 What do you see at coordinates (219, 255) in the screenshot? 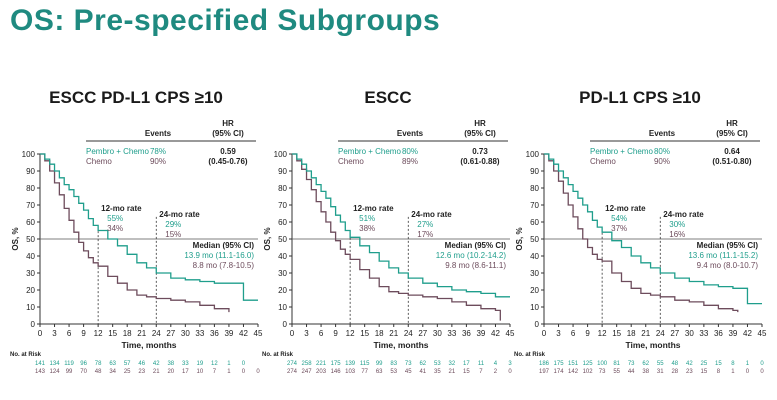
I see `median-pembro: 13.9 mo (11.1-16.0)` at bounding box center [219, 255].